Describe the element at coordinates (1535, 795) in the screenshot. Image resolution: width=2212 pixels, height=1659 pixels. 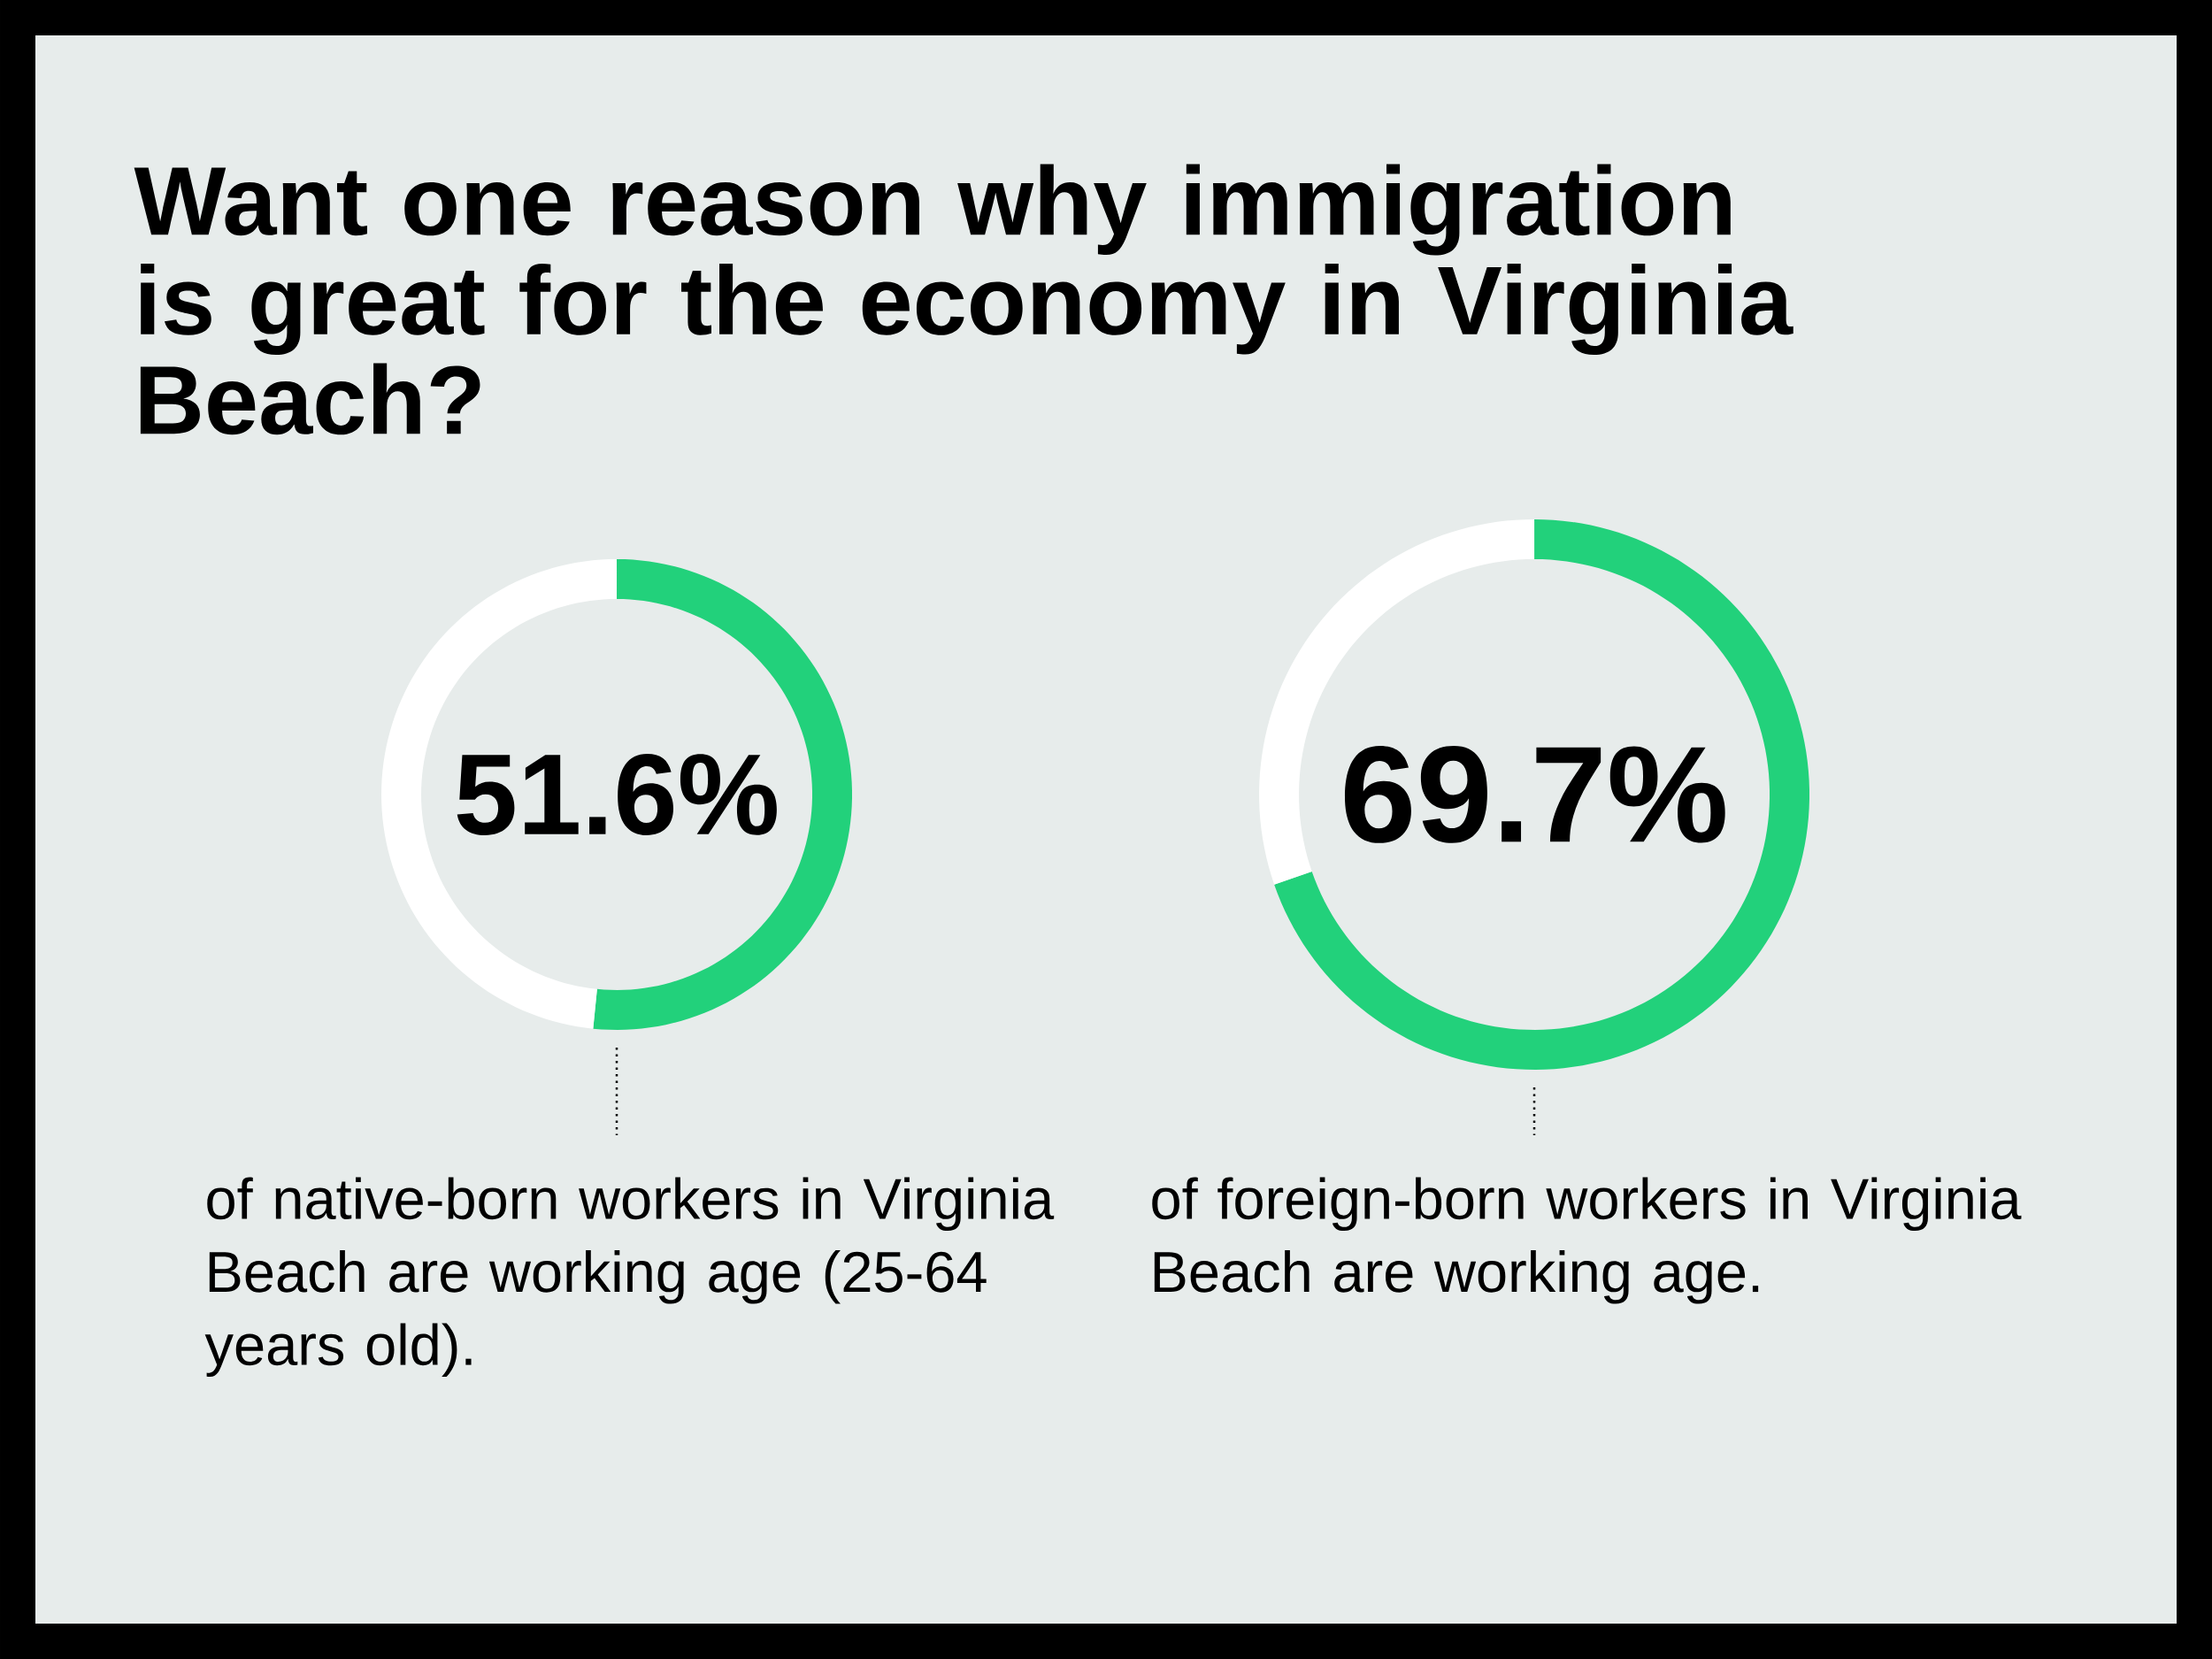
I see `data-label: 69.7%` at that location.